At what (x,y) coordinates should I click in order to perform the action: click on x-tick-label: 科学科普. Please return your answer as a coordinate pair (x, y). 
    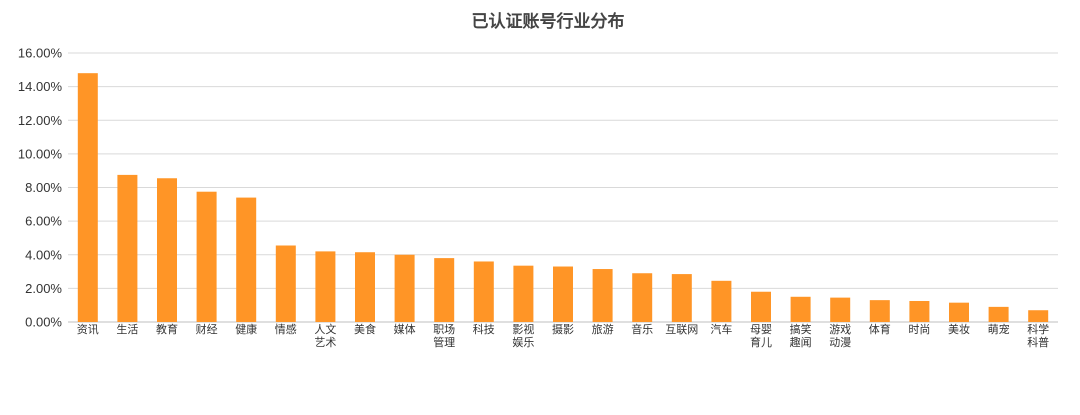
    Looking at the image, I should click on (1038, 335).